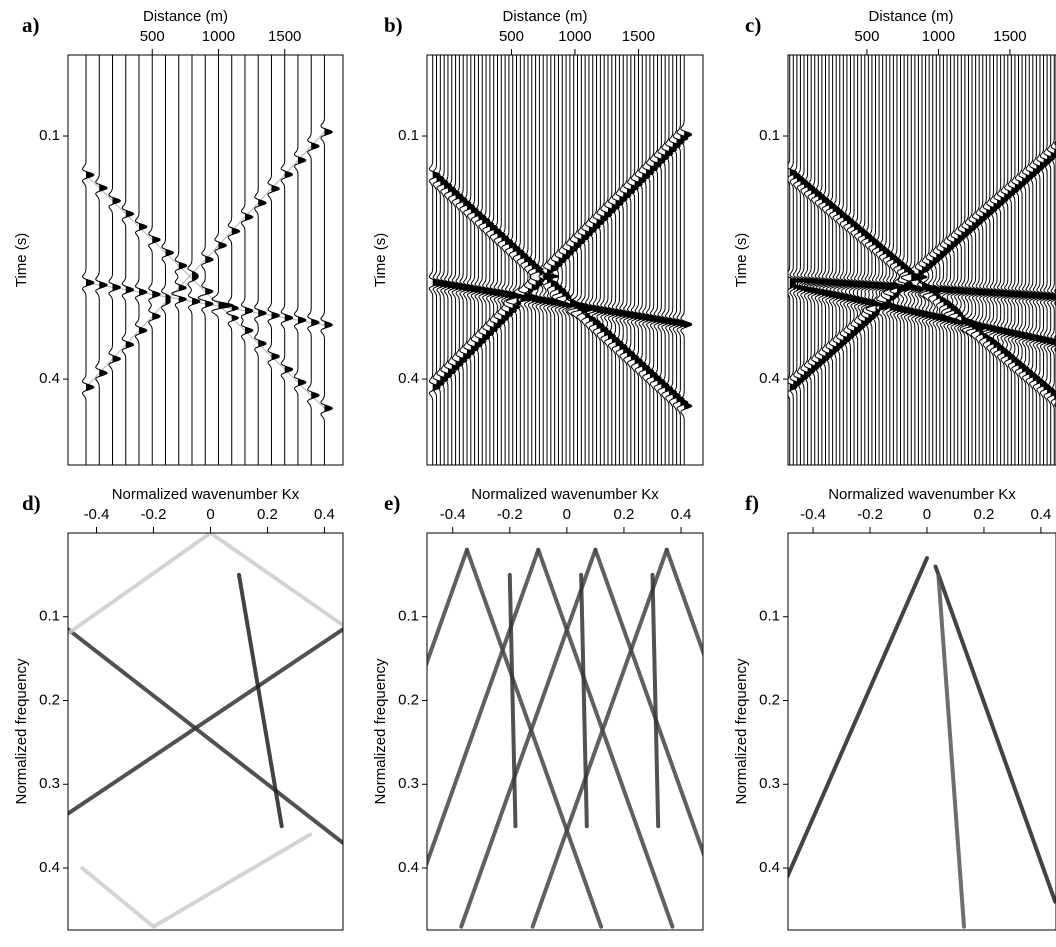  Describe the element at coordinates (813, 514) in the screenshot. I see `x-tick-label: -0.4` at that location.